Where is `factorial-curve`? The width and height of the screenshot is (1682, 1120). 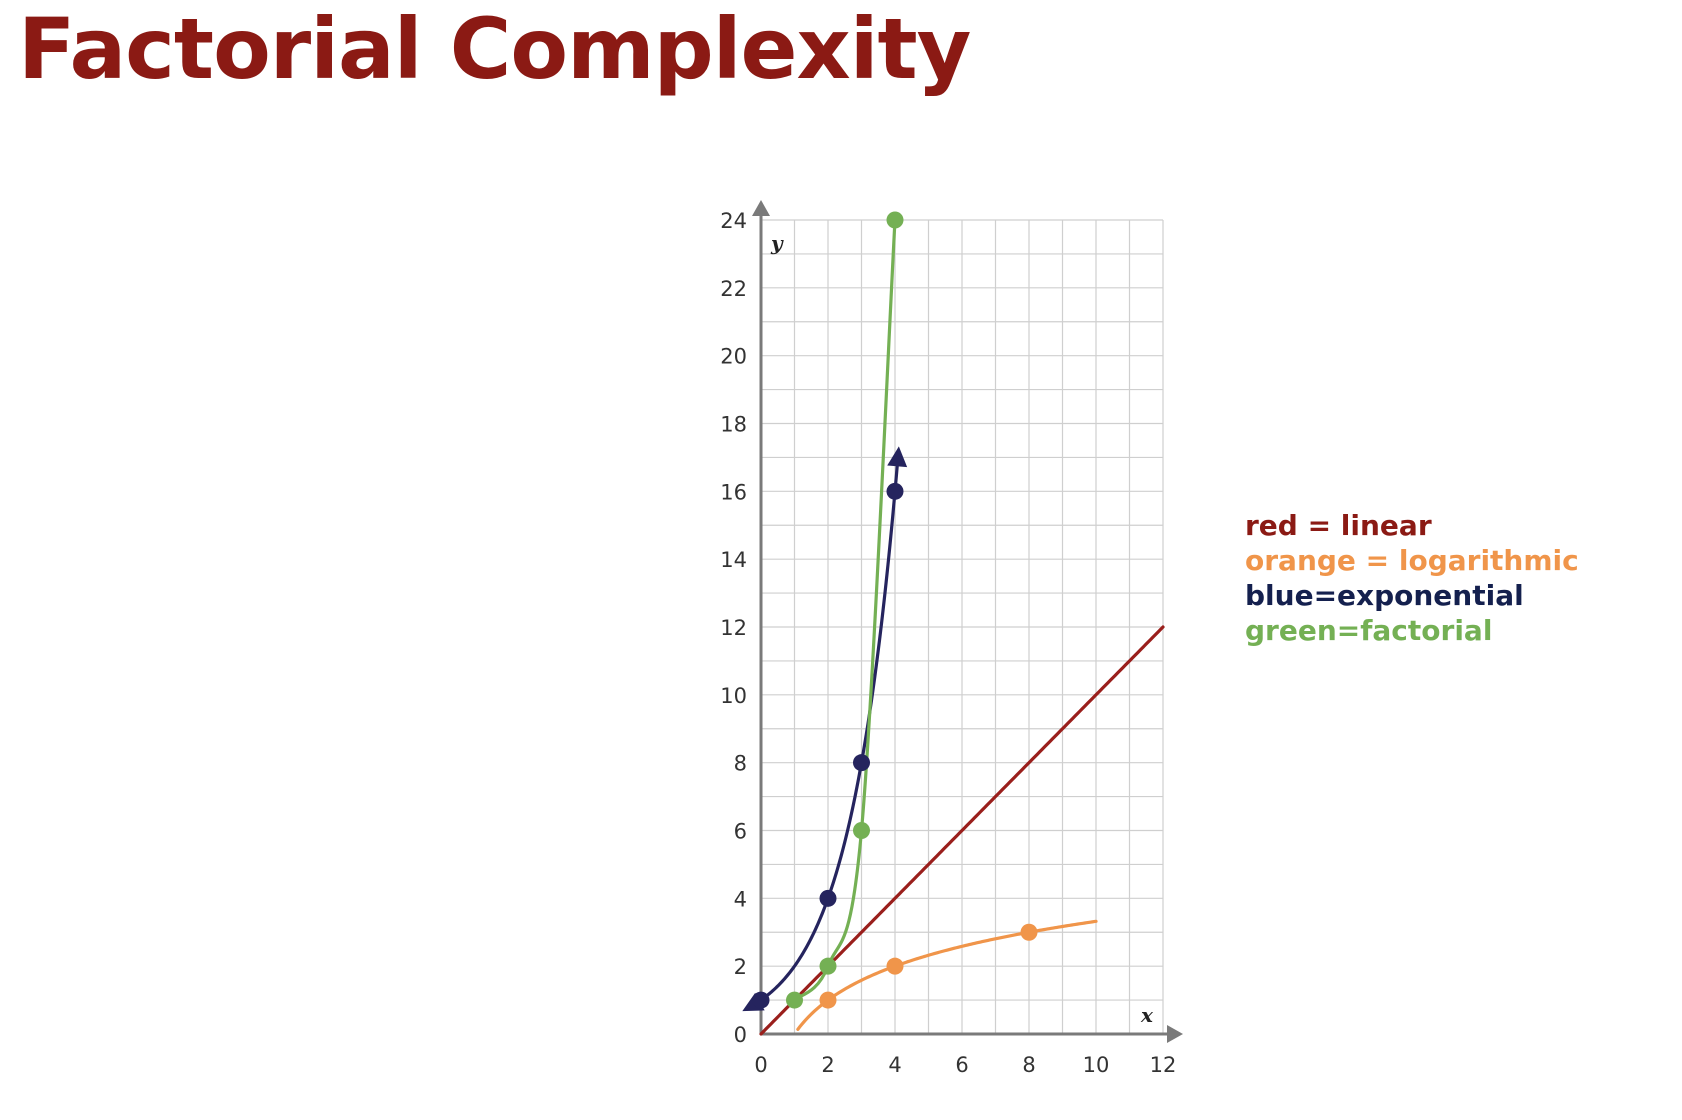
factorial-curve is located at coordinates (844, 610).